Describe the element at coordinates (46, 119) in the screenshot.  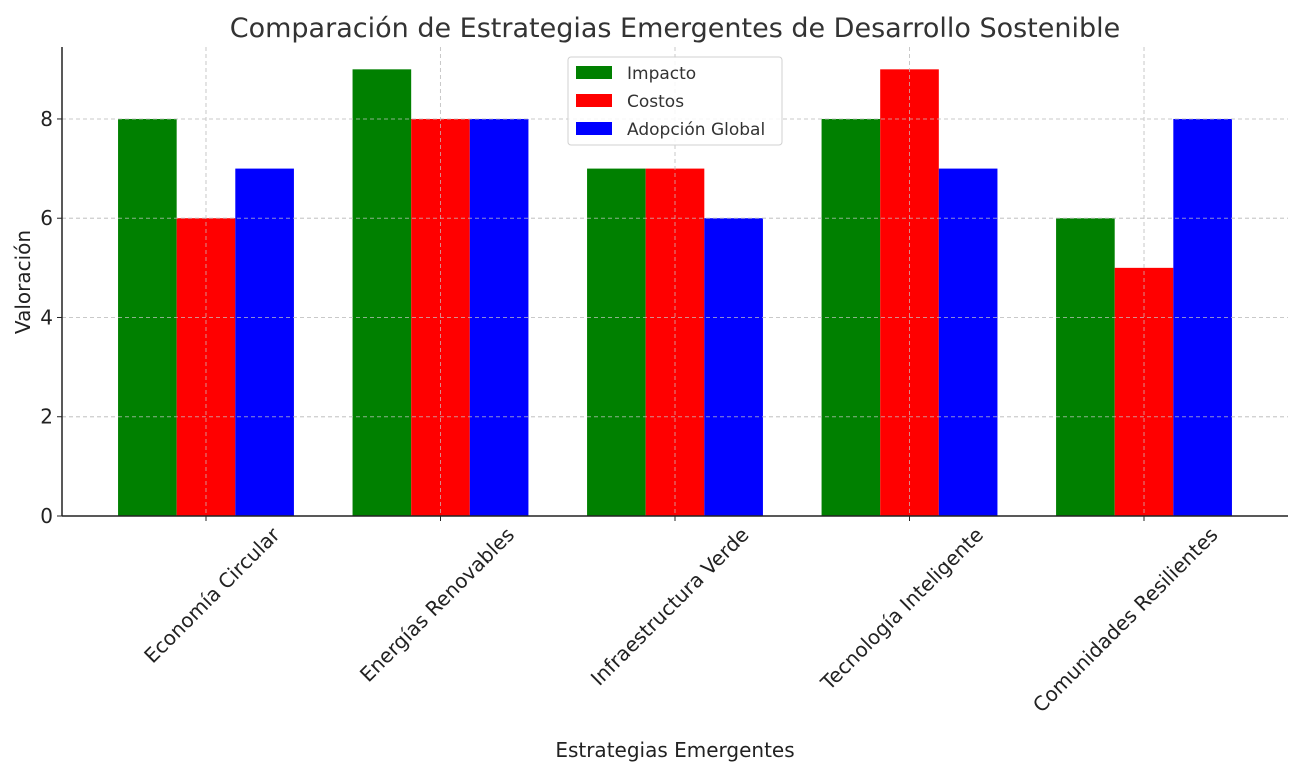
I see `y-tick-label: 8` at that location.